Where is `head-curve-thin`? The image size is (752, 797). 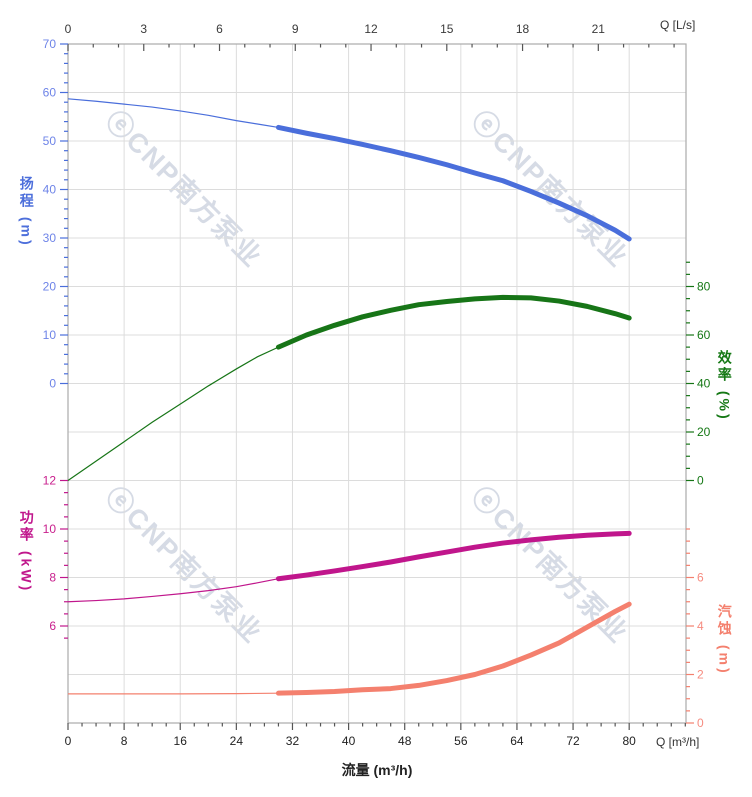 head-curve-thin is located at coordinates (173, 113).